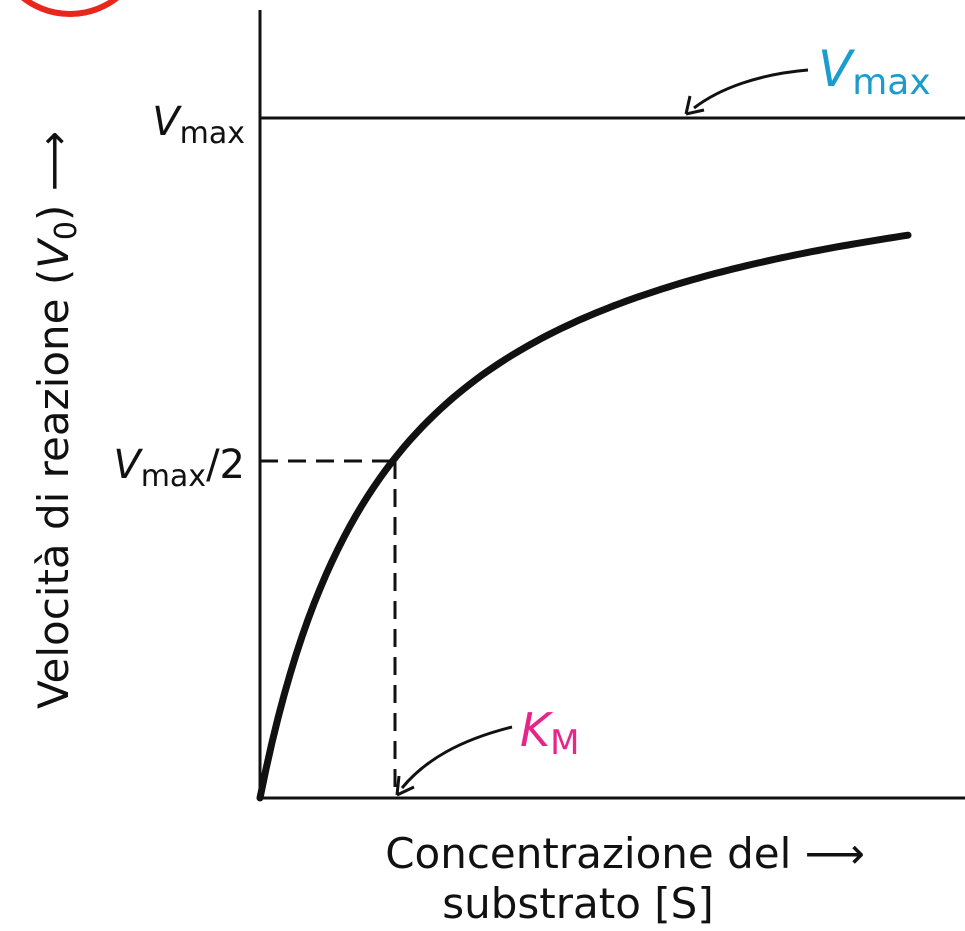 The image size is (965, 931). What do you see at coordinates (537, 730) in the screenshot?
I see `symbol: K` at bounding box center [537, 730].